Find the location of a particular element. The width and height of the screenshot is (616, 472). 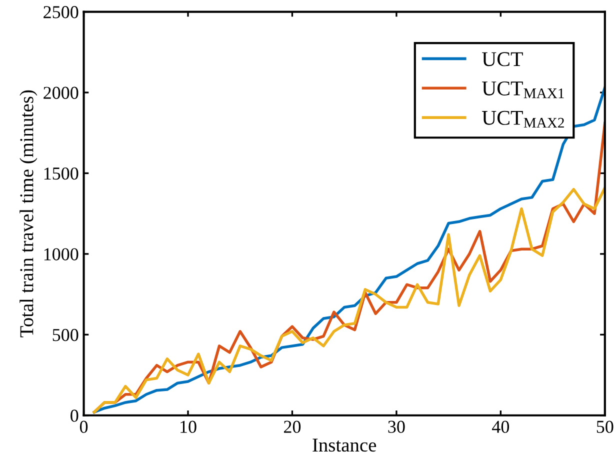

y-axis-title: Total train travel time (minutes) is located at coordinates (29, 214).